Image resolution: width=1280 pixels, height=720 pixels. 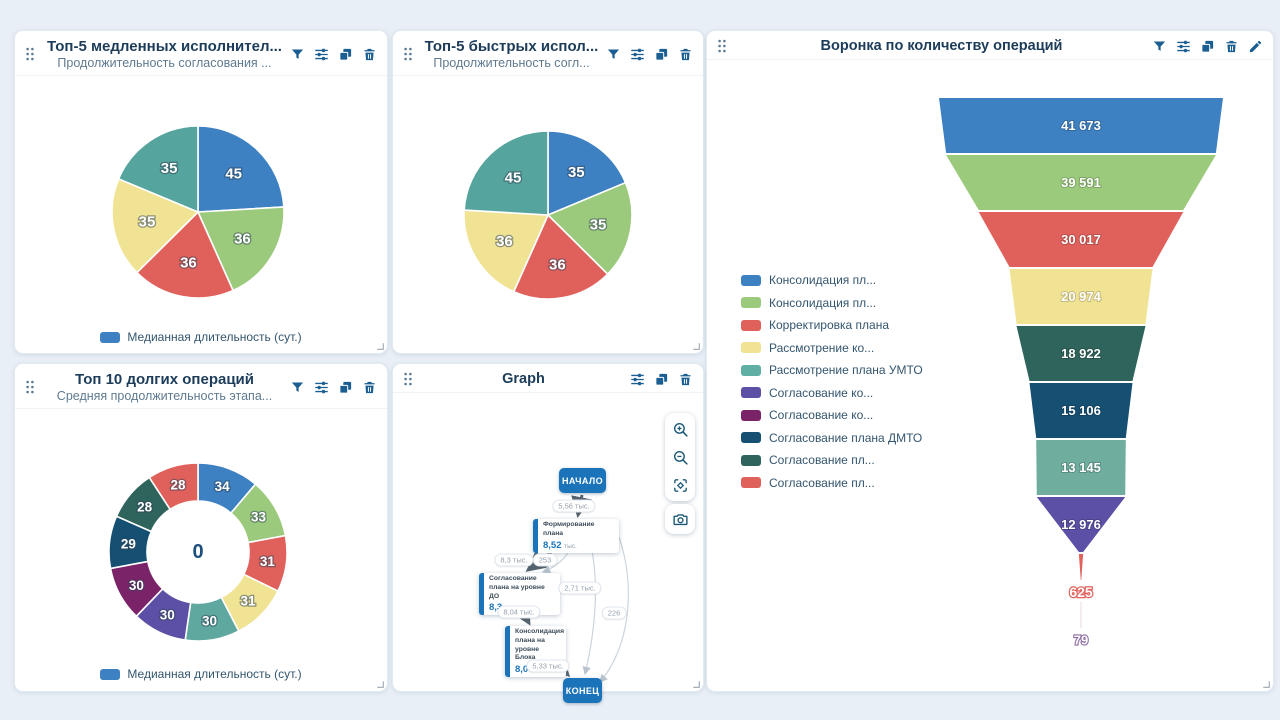 What do you see at coordinates (514, 560) in the screenshot?
I see `edge-label-pill: 8,3 тыс.` at bounding box center [514, 560].